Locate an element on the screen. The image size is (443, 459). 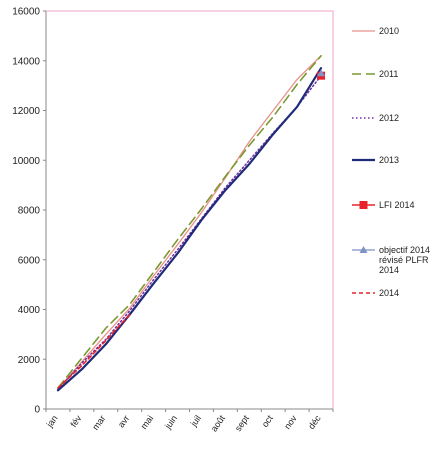
legend-label: objectif 2014 révisé PLFR 2014 is located at coordinates (404, 260).